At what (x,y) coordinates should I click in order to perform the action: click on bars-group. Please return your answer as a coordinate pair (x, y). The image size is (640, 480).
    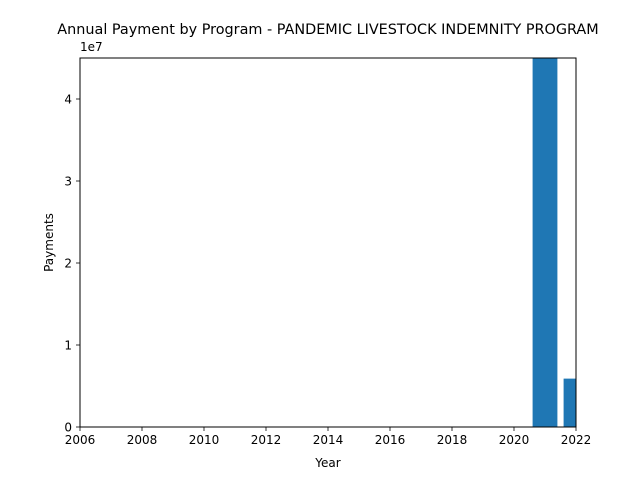
    Looking at the image, I should click on (554, 242).